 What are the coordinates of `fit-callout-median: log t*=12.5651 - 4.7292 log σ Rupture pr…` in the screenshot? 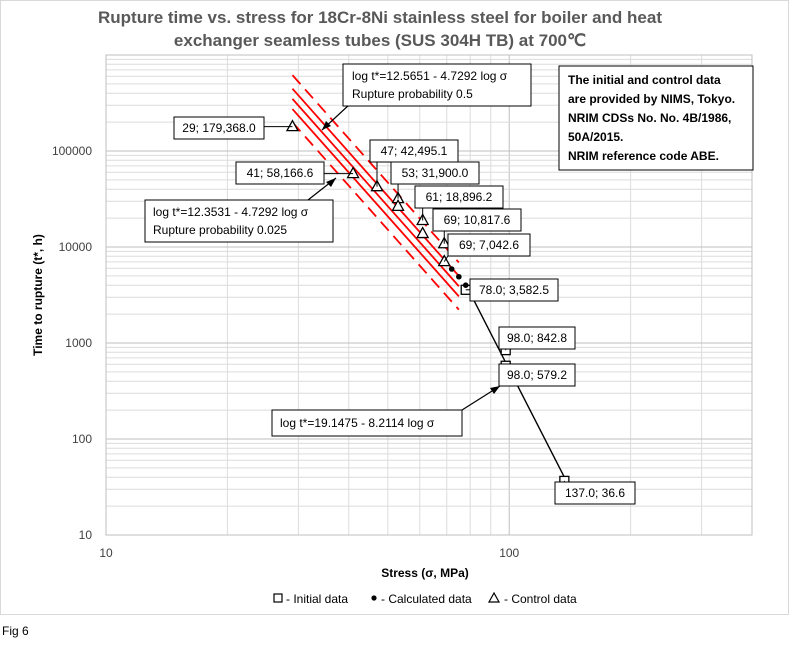 It's located at (426, 97).